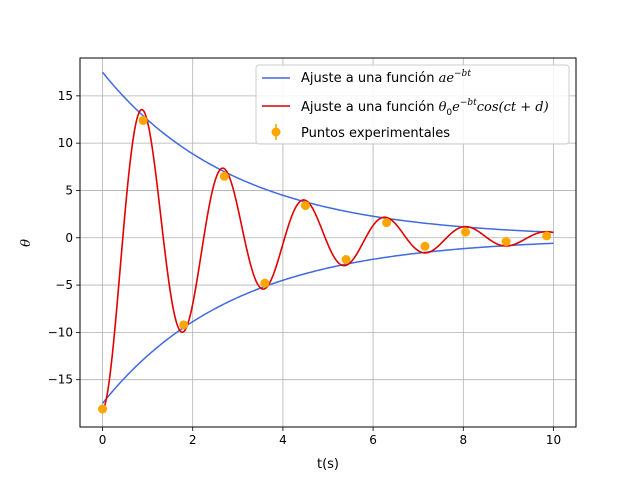 The height and width of the screenshot is (480, 640). Describe the element at coordinates (328, 464) in the screenshot. I see `x-axis-label: t(s)` at that location.